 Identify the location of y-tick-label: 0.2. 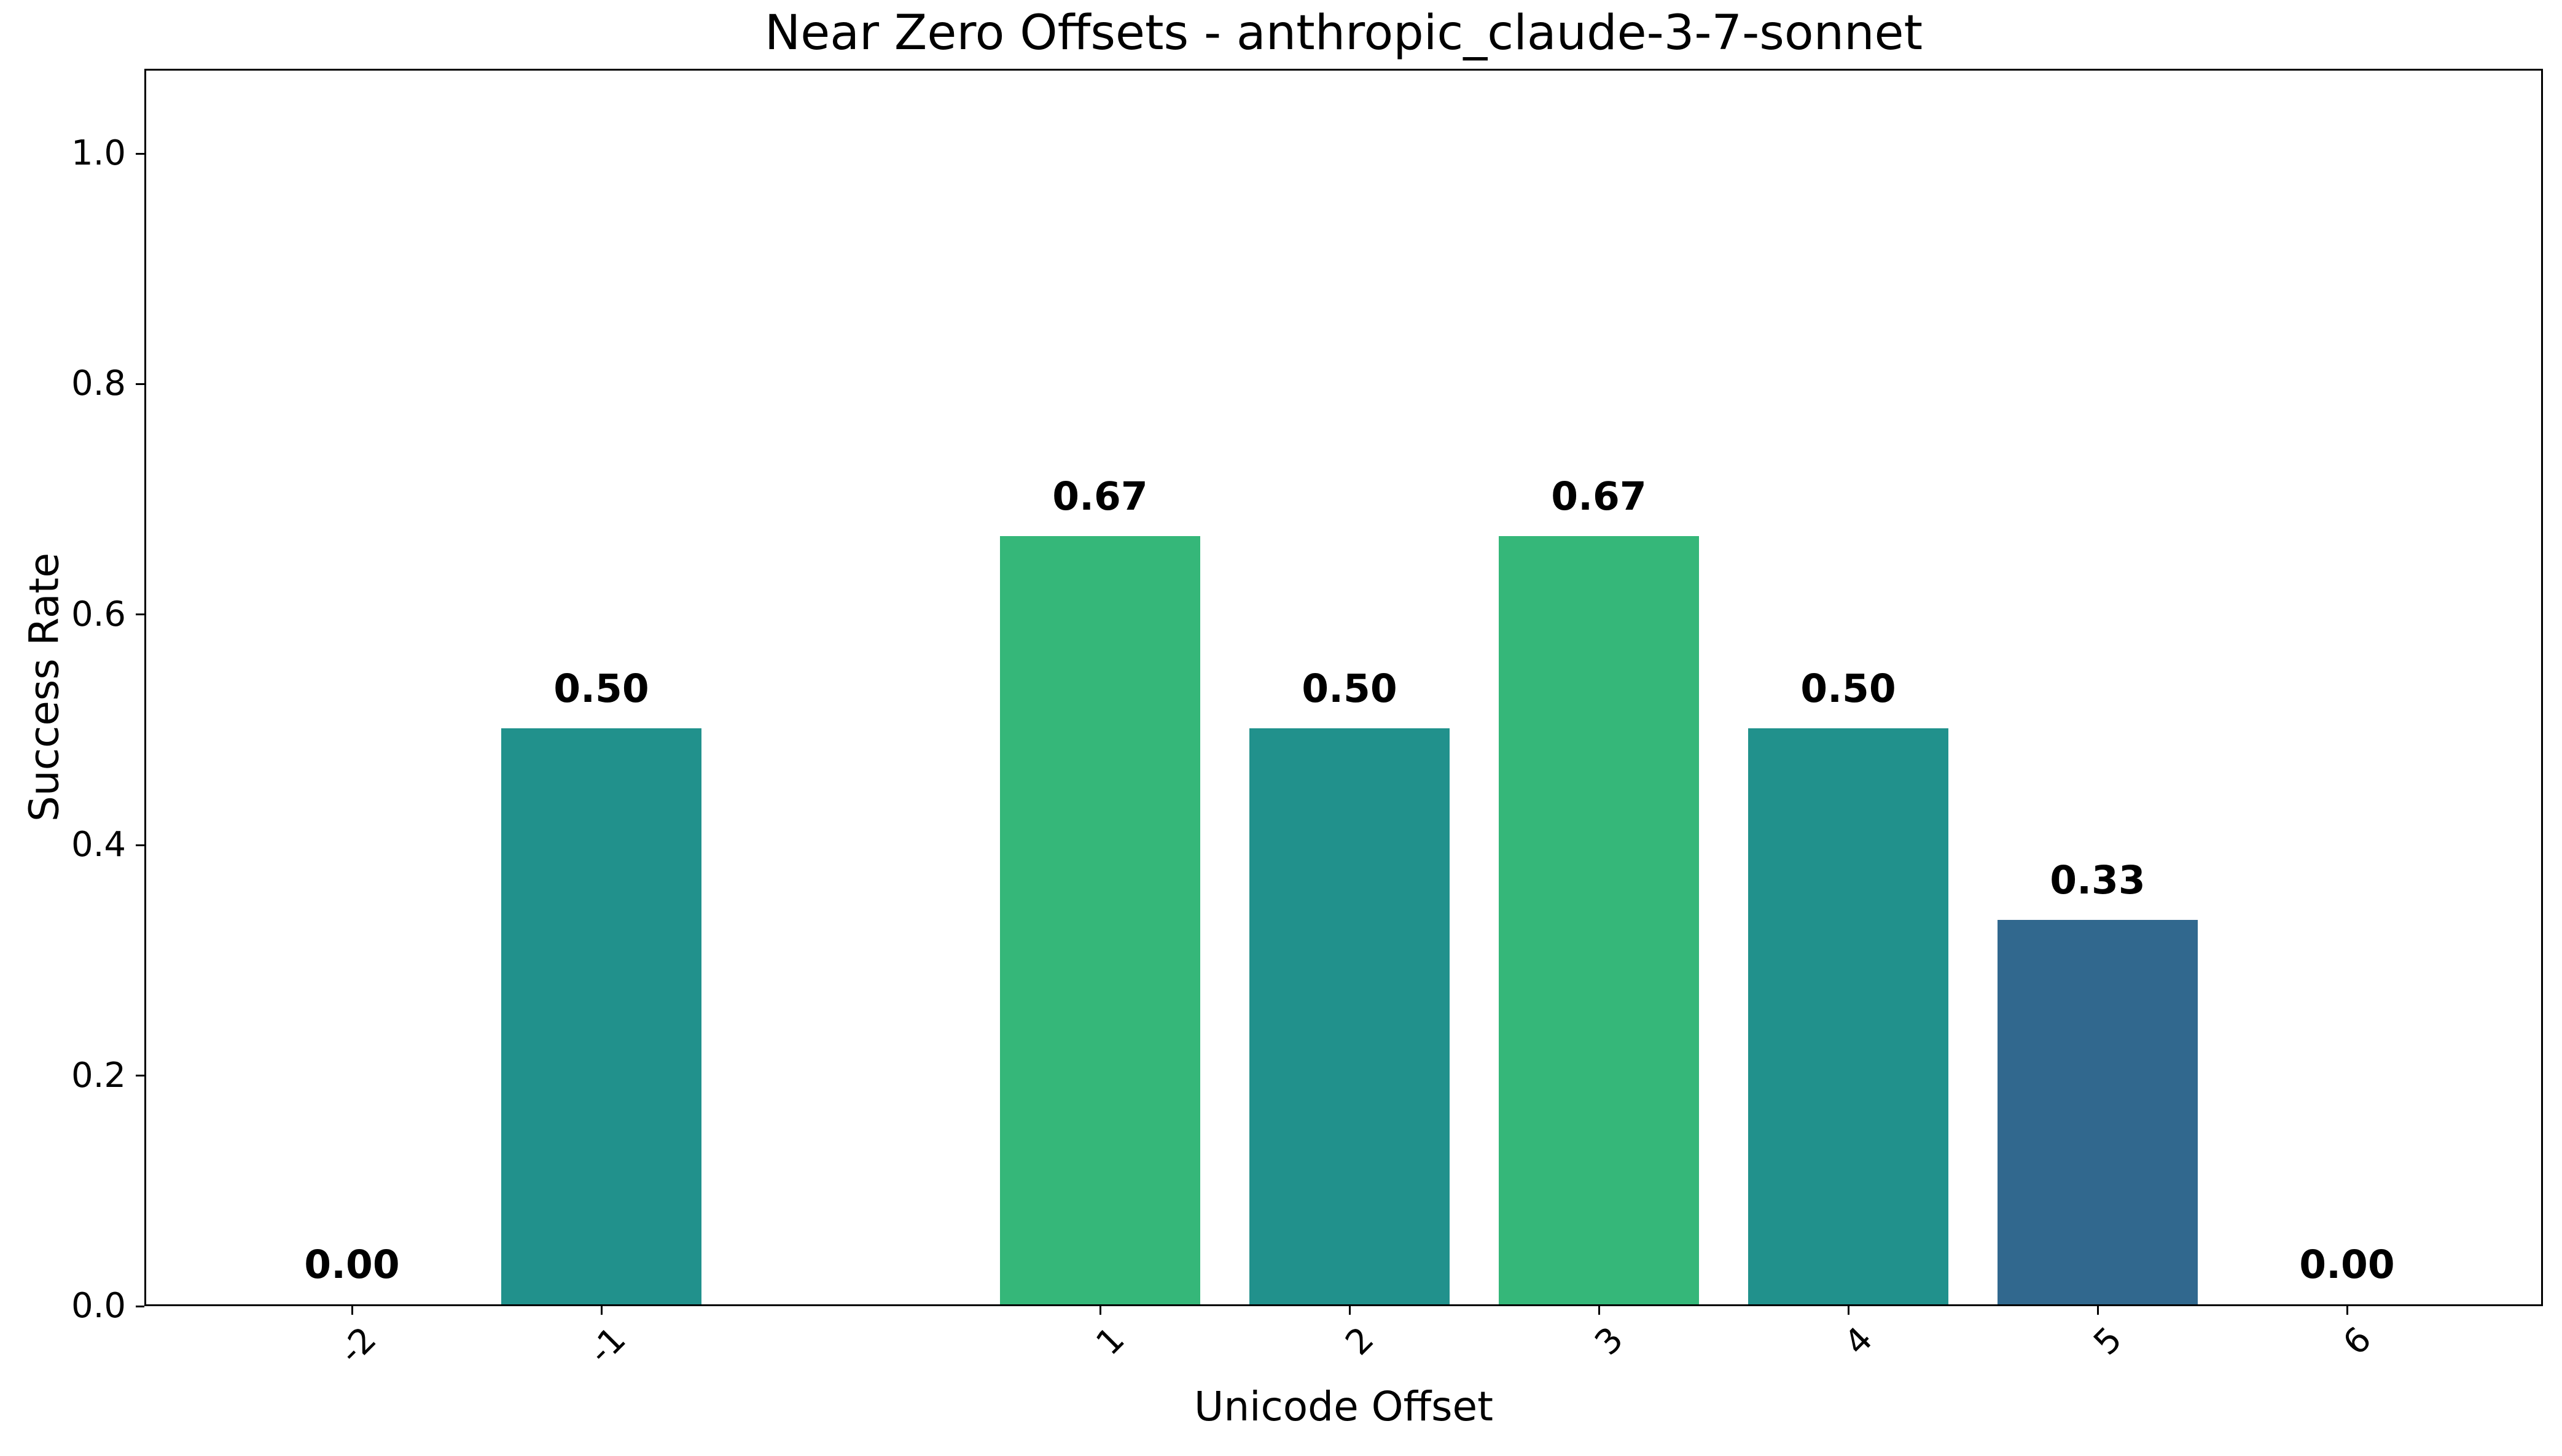
(98, 1075).